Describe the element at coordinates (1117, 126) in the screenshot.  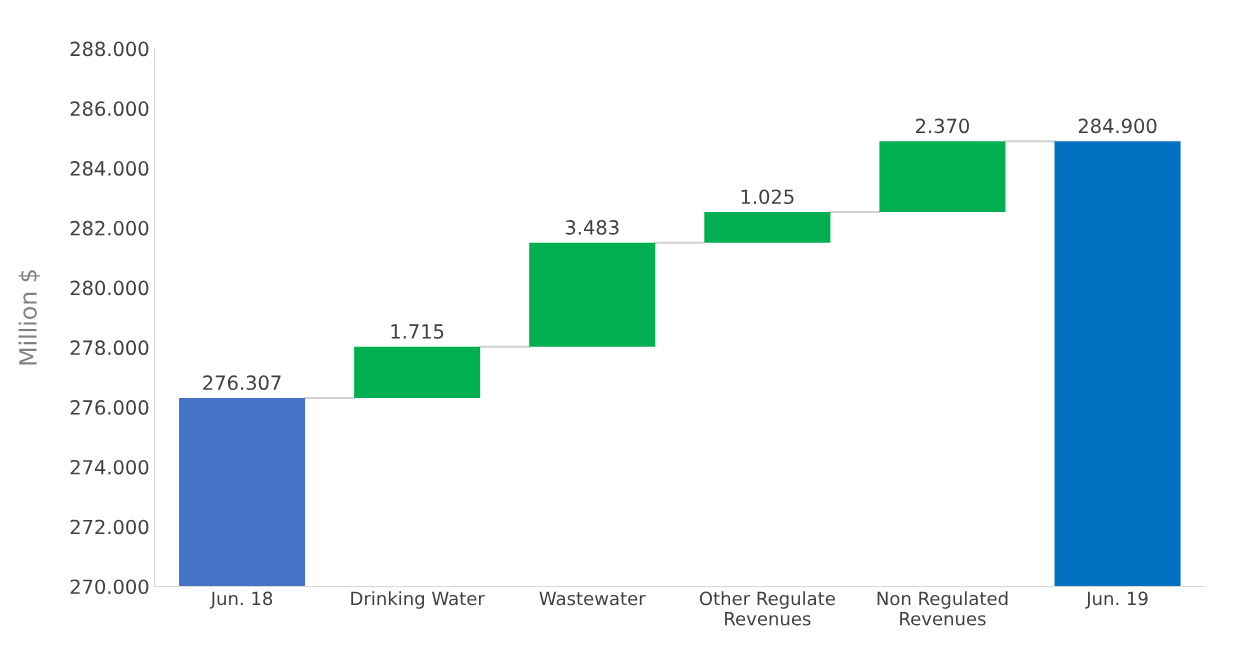
I see `data-label: 284.900` at that location.